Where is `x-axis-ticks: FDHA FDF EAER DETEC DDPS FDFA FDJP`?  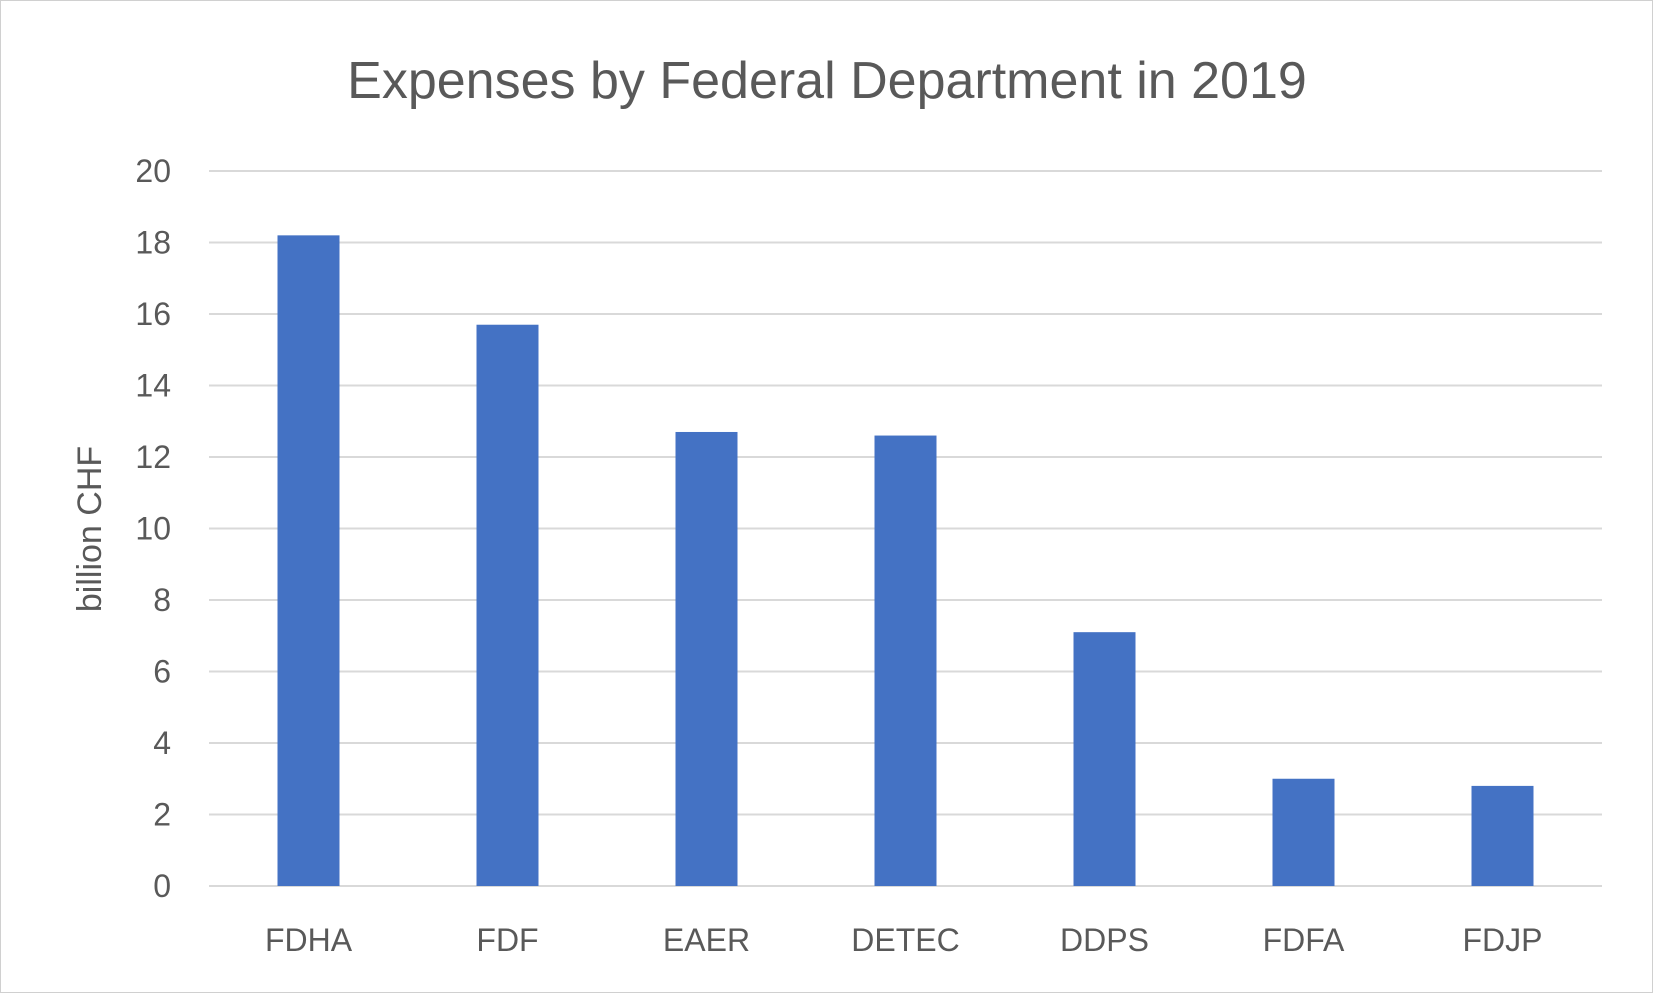
x-axis-ticks: FDHA FDF EAER DETEC DDPS FDFA FDJP is located at coordinates (904, 940).